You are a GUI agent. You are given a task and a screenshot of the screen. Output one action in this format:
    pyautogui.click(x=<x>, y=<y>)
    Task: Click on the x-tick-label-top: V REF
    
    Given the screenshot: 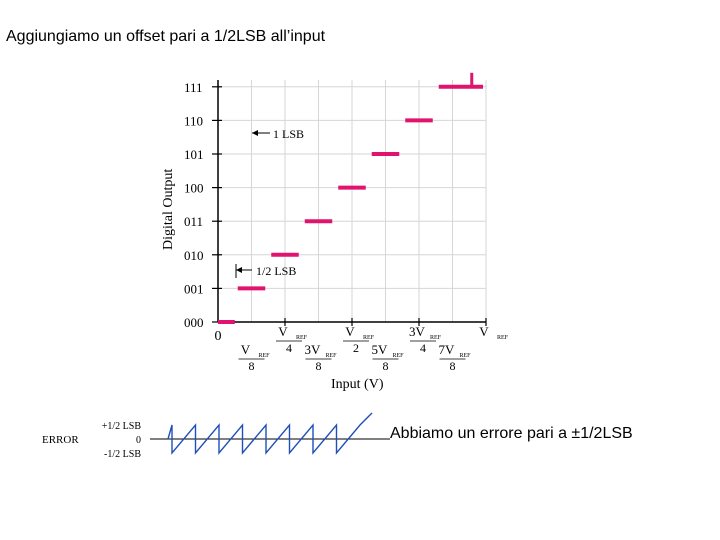 What is the action you would take?
    pyautogui.click(x=493, y=332)
    